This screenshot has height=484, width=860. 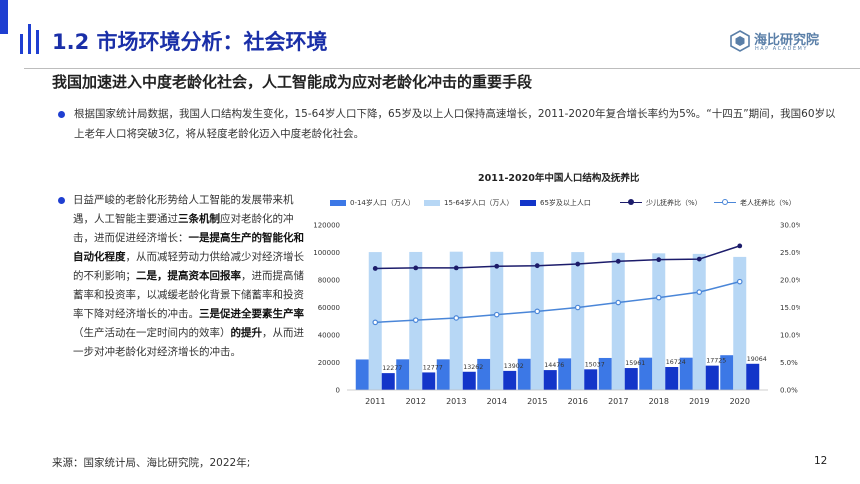 What do you see at coordinates (61, 114) in the screenshot?
I see `bullet-dot` at bounding box center [61, 114].